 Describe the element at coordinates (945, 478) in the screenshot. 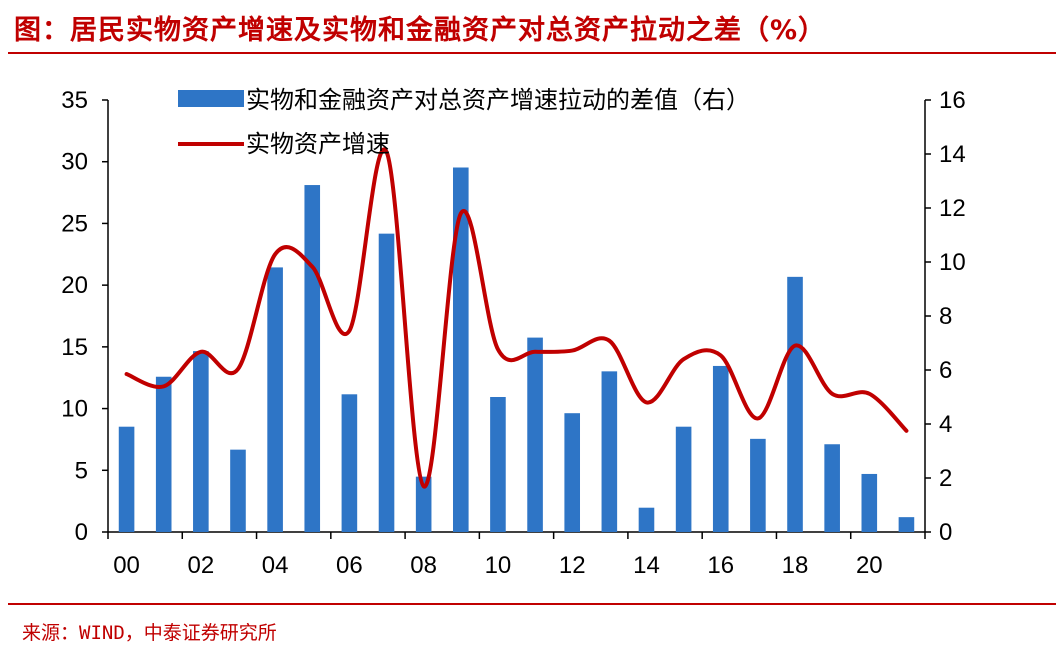

I see `y-right-tick-label: 2` at that location.